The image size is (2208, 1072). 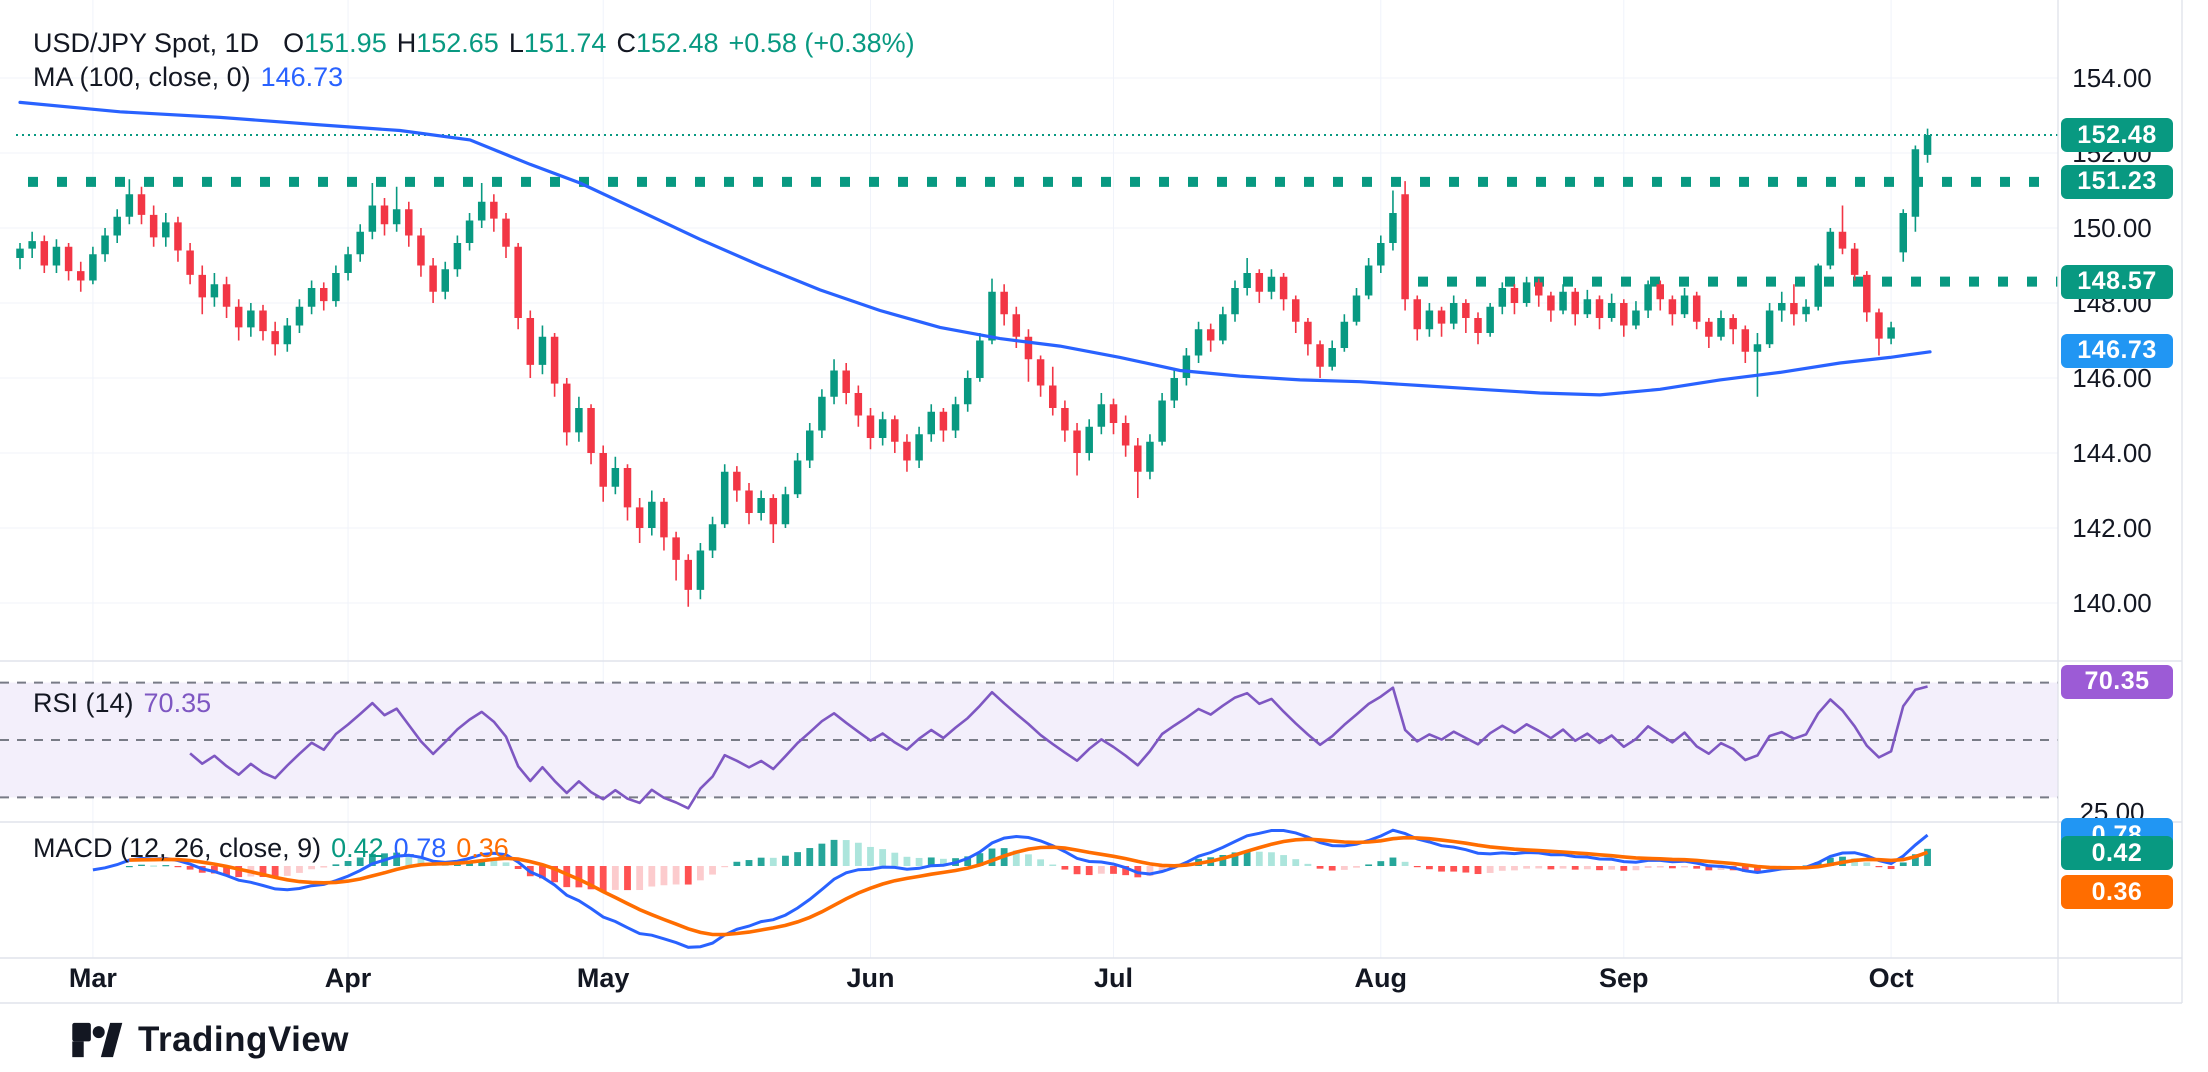 What do you see at coordinates (420, 848) in the screenshot?
I see `macd-line-value: 0.78` at bounding box center [420, 848].